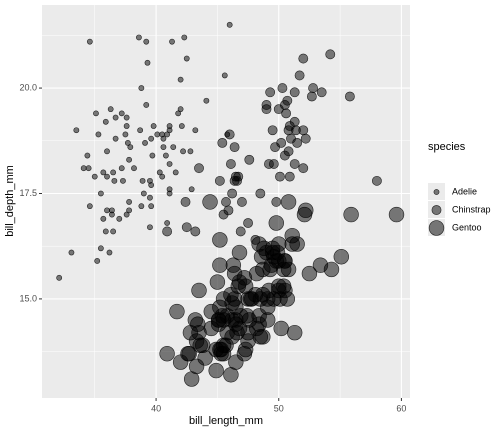 The height and width of the screenshot is (432, 504). Describe the element at coordinates (28, 87) in the screenshot. I see `y-tick-label: 20.0` at that location.